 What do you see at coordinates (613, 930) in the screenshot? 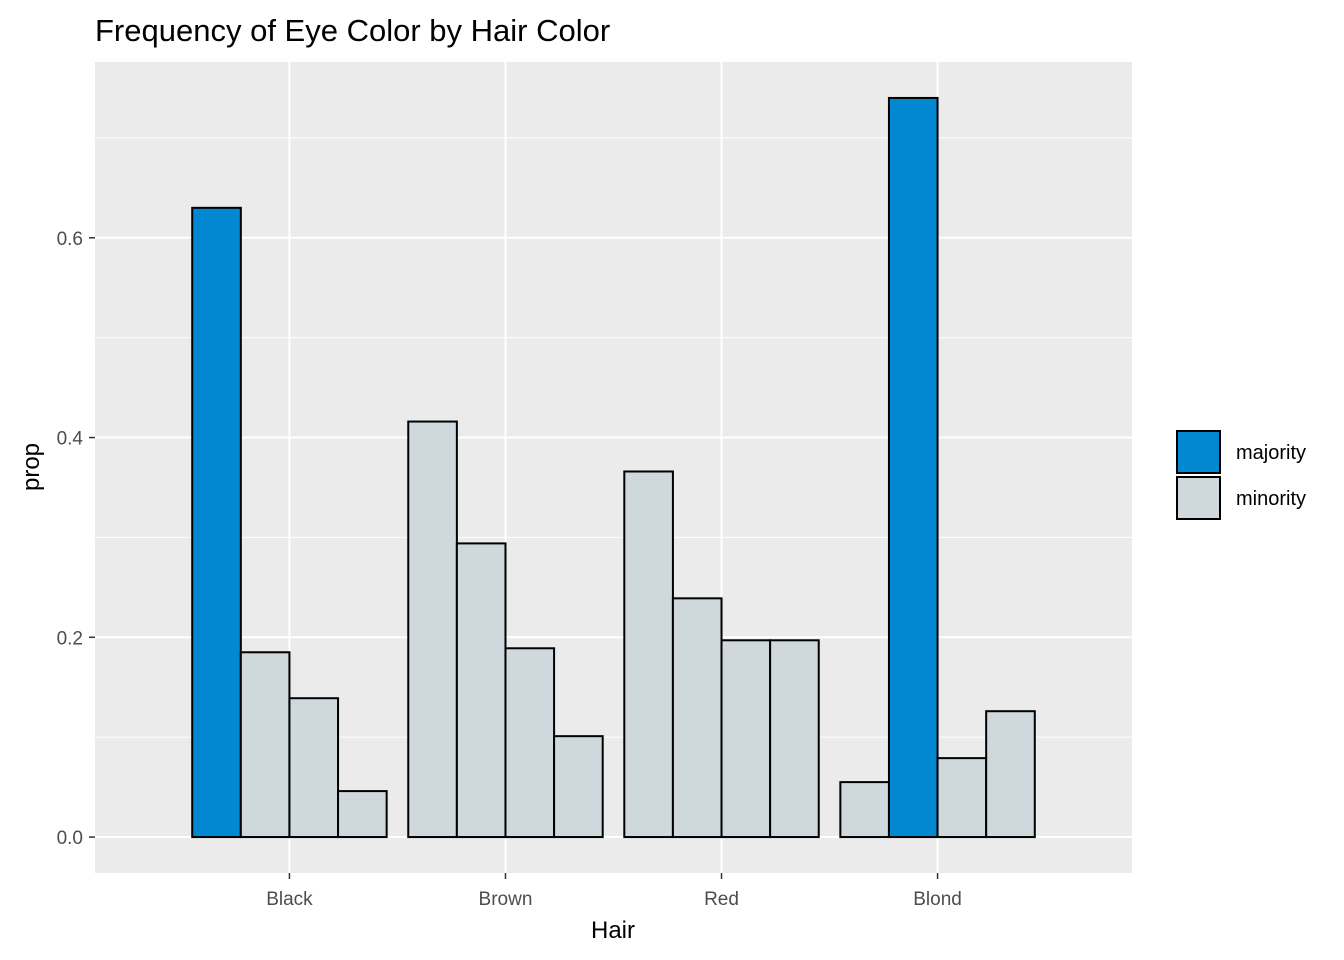
I see `x-axis-title: Hair` at bounding box center [613, 930].